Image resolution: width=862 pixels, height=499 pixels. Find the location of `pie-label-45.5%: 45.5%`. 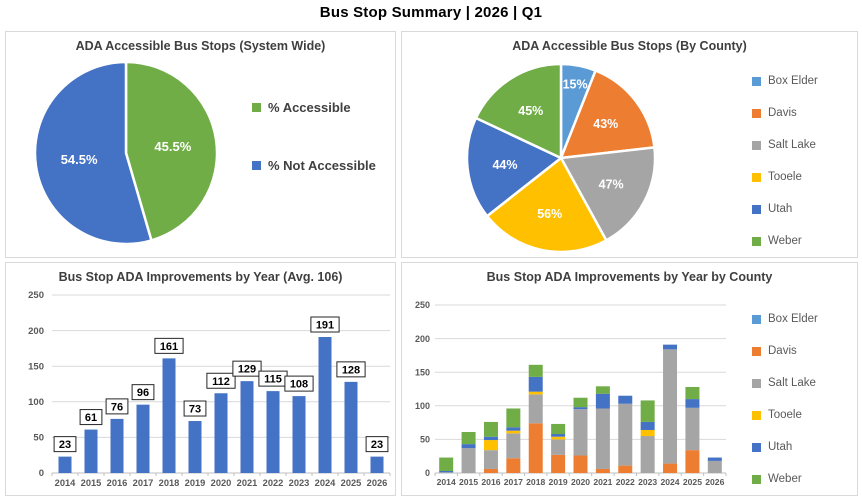

pie-label-45.5%: 45.5% is located at coordinates (172, 146).